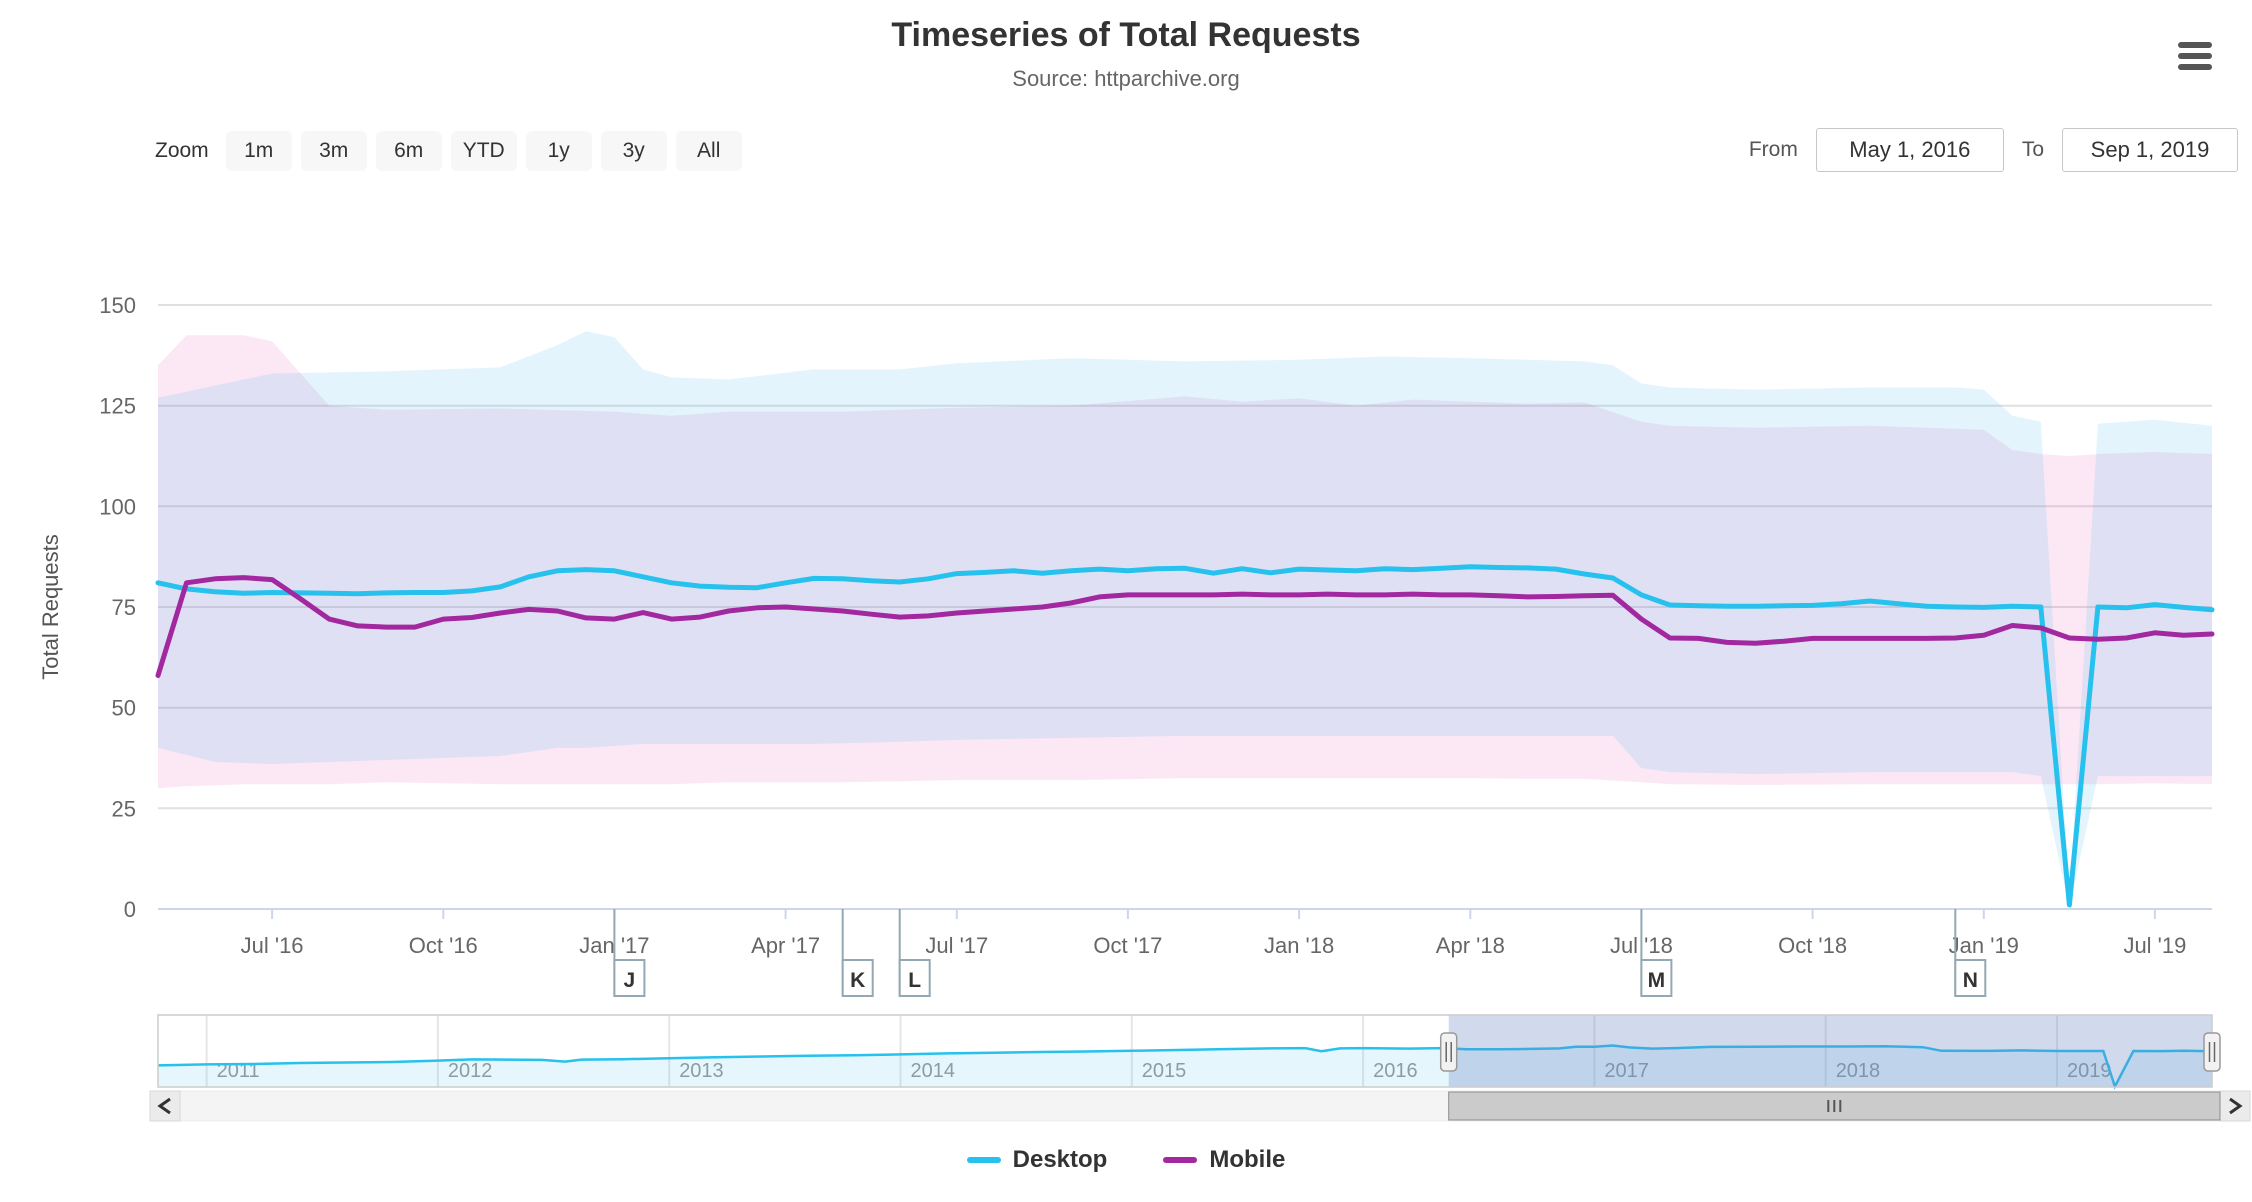 The width and height of the screenshot is (2252, 1202). Describe the element at coordinates (1470, 945) in the screenshot. I see `x-axis-tick-label: Apr '18` at that location.